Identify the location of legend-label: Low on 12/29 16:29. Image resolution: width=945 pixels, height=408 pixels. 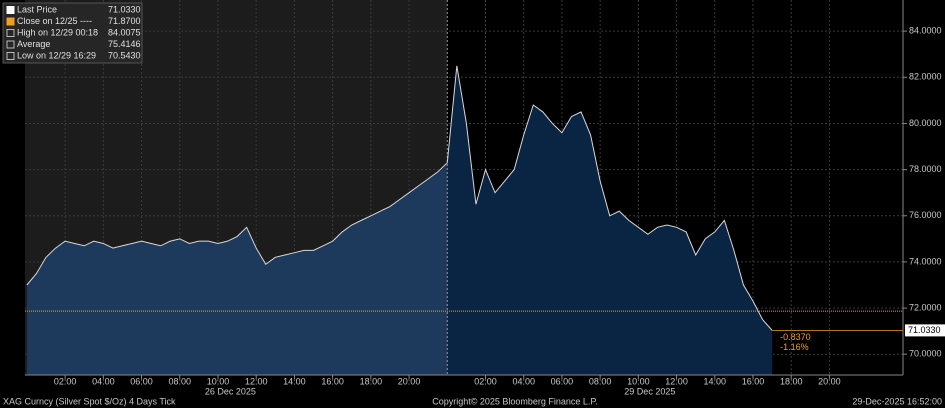
(56, 55).